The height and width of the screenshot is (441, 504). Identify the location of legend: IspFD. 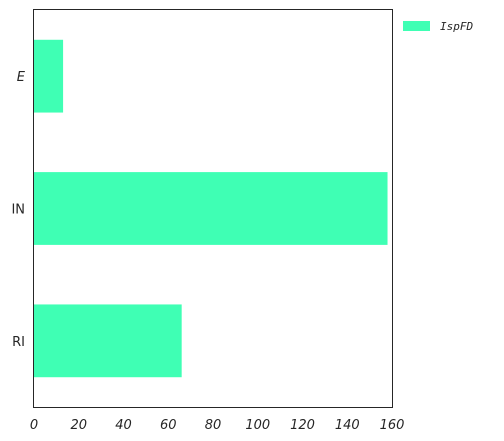
(438, 26).